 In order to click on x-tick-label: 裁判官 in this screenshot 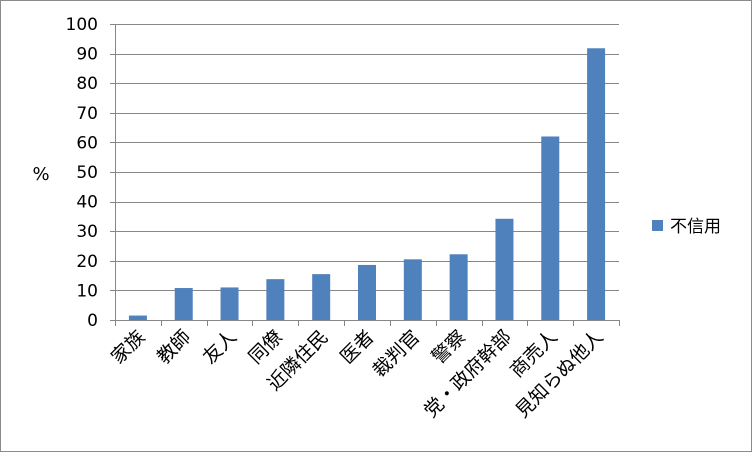, I will do `click(396, 354)`.